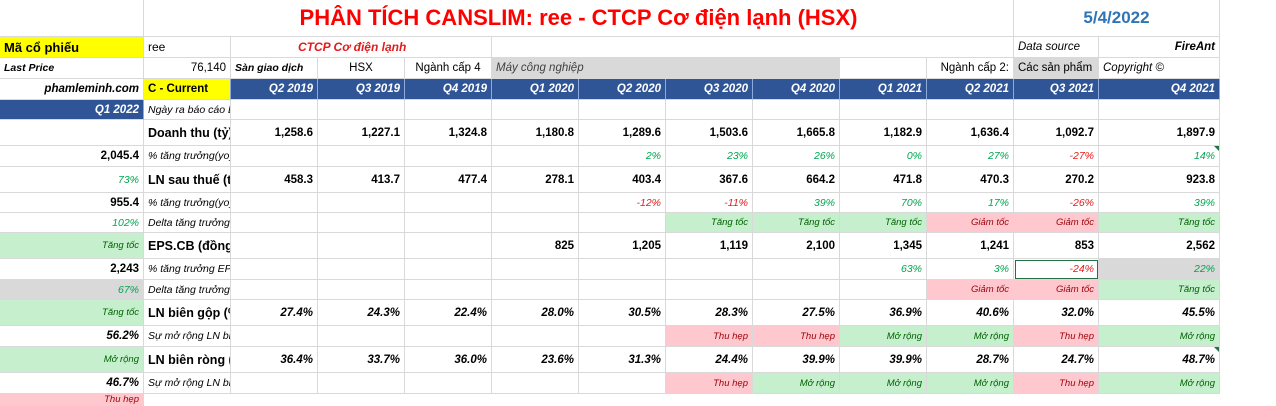 Image resolution: width=1276 pixels, height=406 pixels. What do you see at coordinates (274, 360) in the screenshot?
I see `table-cell: 36.4%` at bounding box center [274, 360].